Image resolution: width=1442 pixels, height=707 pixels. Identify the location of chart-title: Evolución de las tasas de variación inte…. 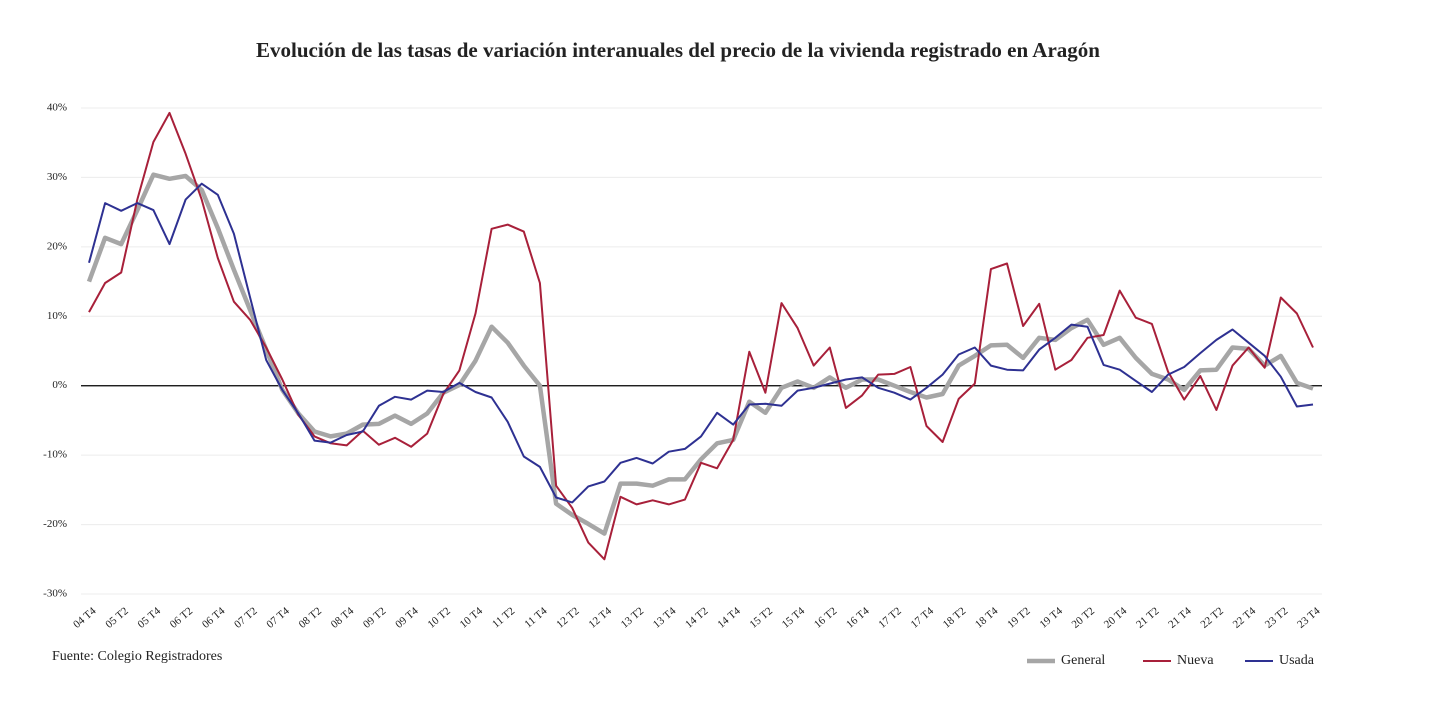
(678, 50).